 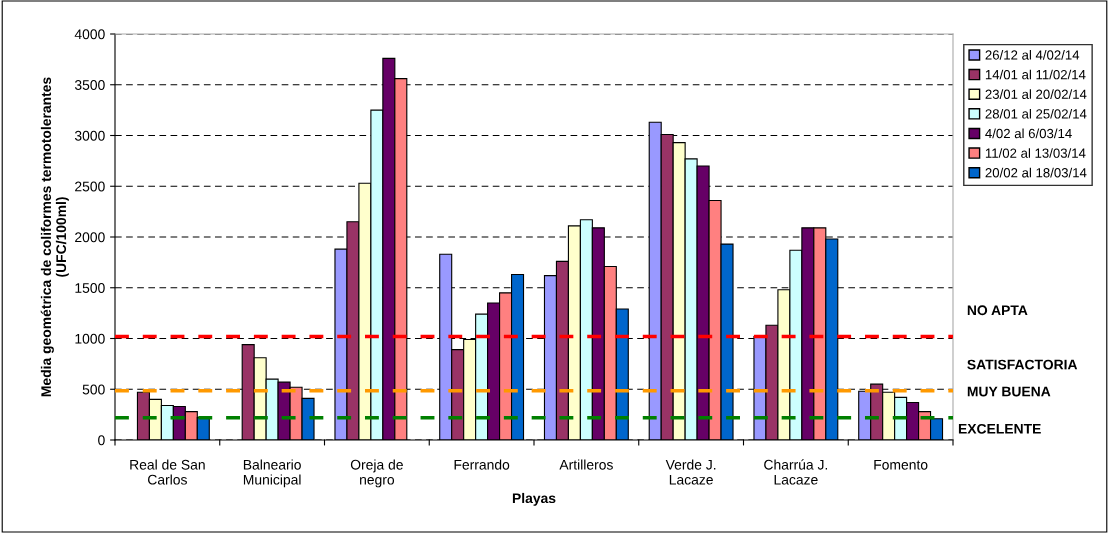 What do you see at coordinates (167, 472) in the screenshot?
I see `x-tick-label: Real de San Carlos` at bounding box center [167, 472].